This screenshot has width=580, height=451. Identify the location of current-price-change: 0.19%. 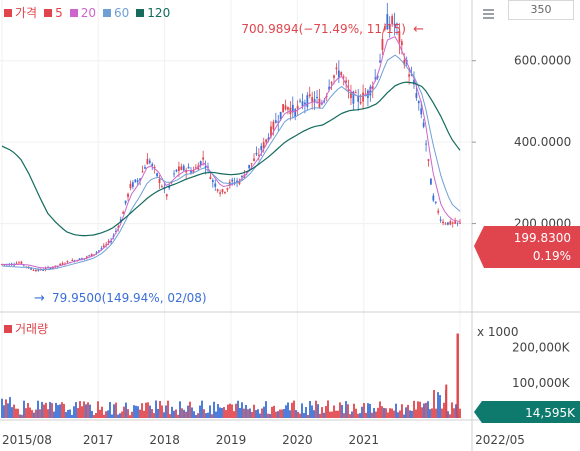
(552, 256).